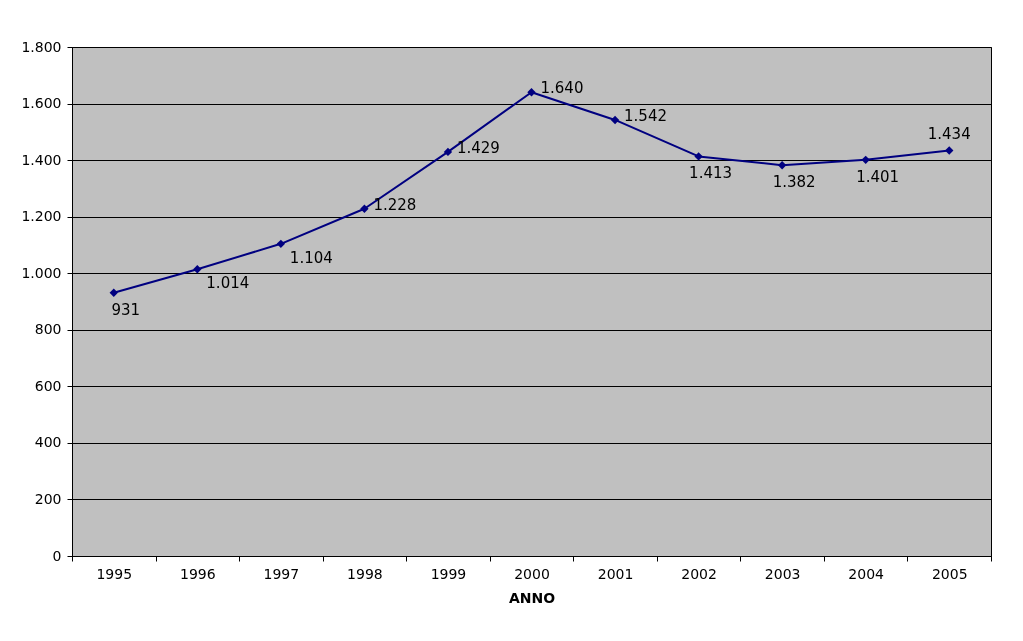 Image resolution: width=1023 pixels, height=641 pixels. What do you see at coordinates (699, 573) in the screenshot?
I see `x-tick-label: 2002` at bounding box center [699, 573].